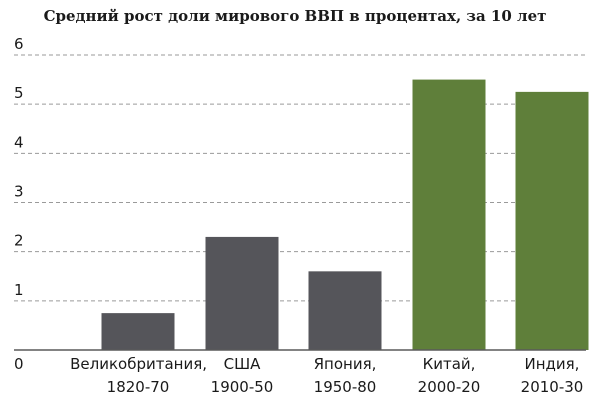  Describe the element at coordinates (19, 44) in the screenshot. I see `y-tick-label: 6` at that location.